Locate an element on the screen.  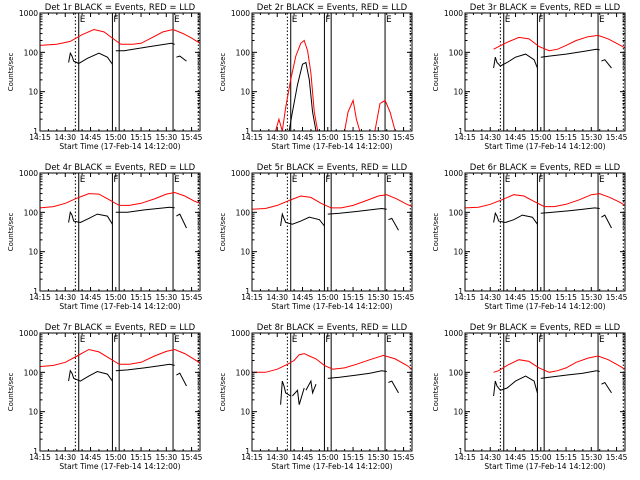
panel-title: Det 7r BLACK = Events, RED = LLD is located at coordinates (120, 328).